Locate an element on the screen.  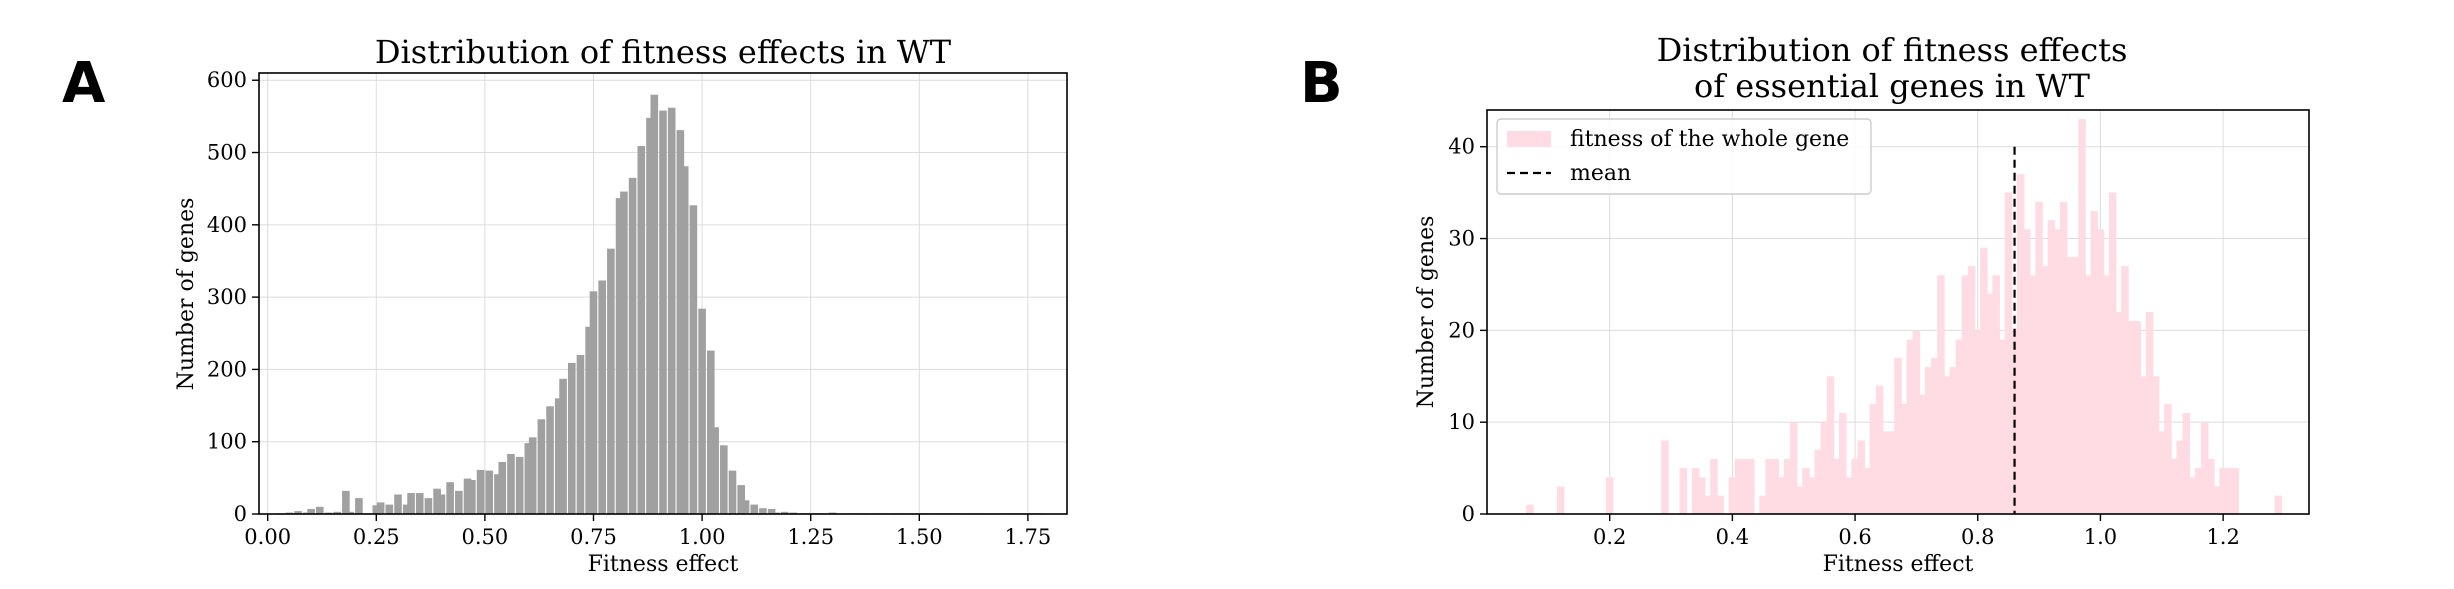
panel-a-ytick-label: 300 is located at coordinates (227, 297).